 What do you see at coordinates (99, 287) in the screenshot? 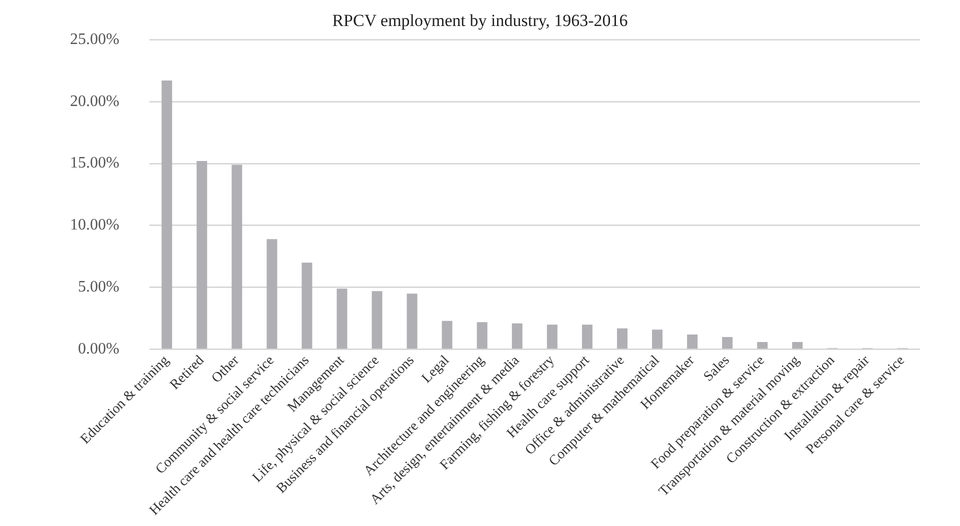
I see `y-tick-label: 5.00%` at bounding box center [99, 287].